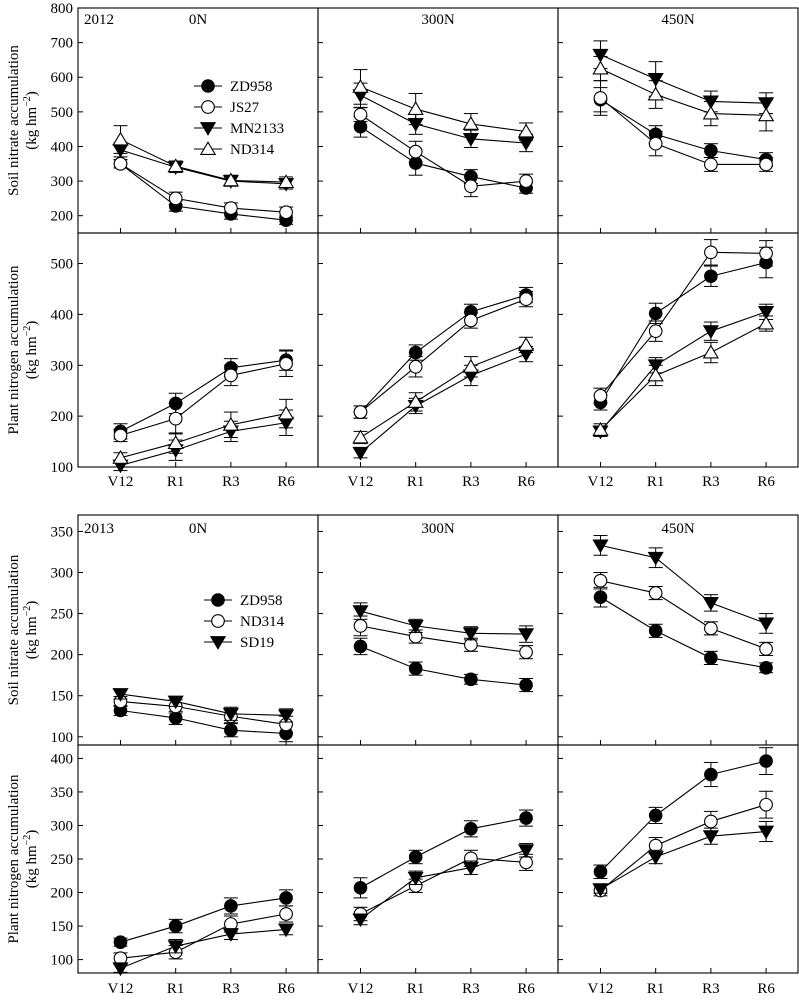 Image resolution: width=799 pixels, height=1000 pixels. What do you see at coordinates (239, 643) in the screenshot?
I see `legend-entry: SD19` at bounding box center [239, 643].